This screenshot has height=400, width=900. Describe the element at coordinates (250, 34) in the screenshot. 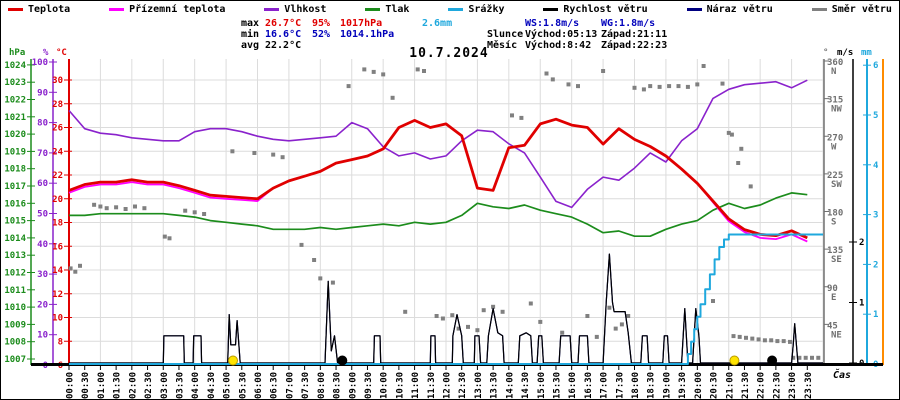

I see `stat-label: min` at that location.